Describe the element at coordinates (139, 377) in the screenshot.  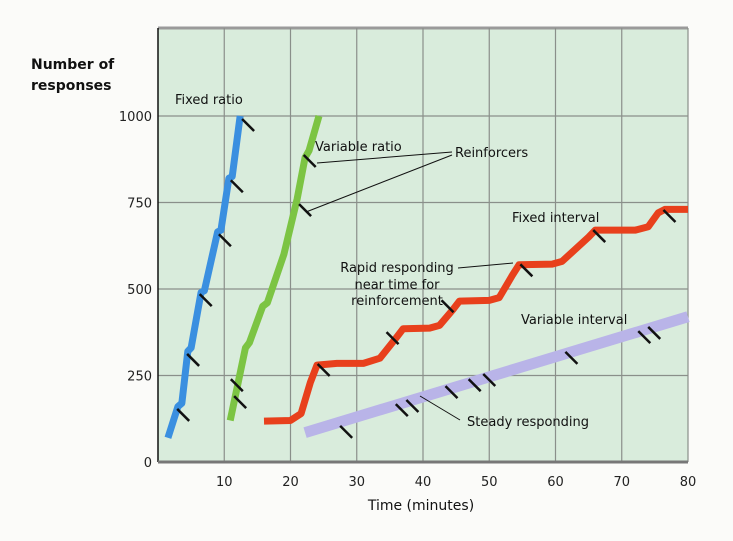
I see `y-tick-label: 250` at that location.